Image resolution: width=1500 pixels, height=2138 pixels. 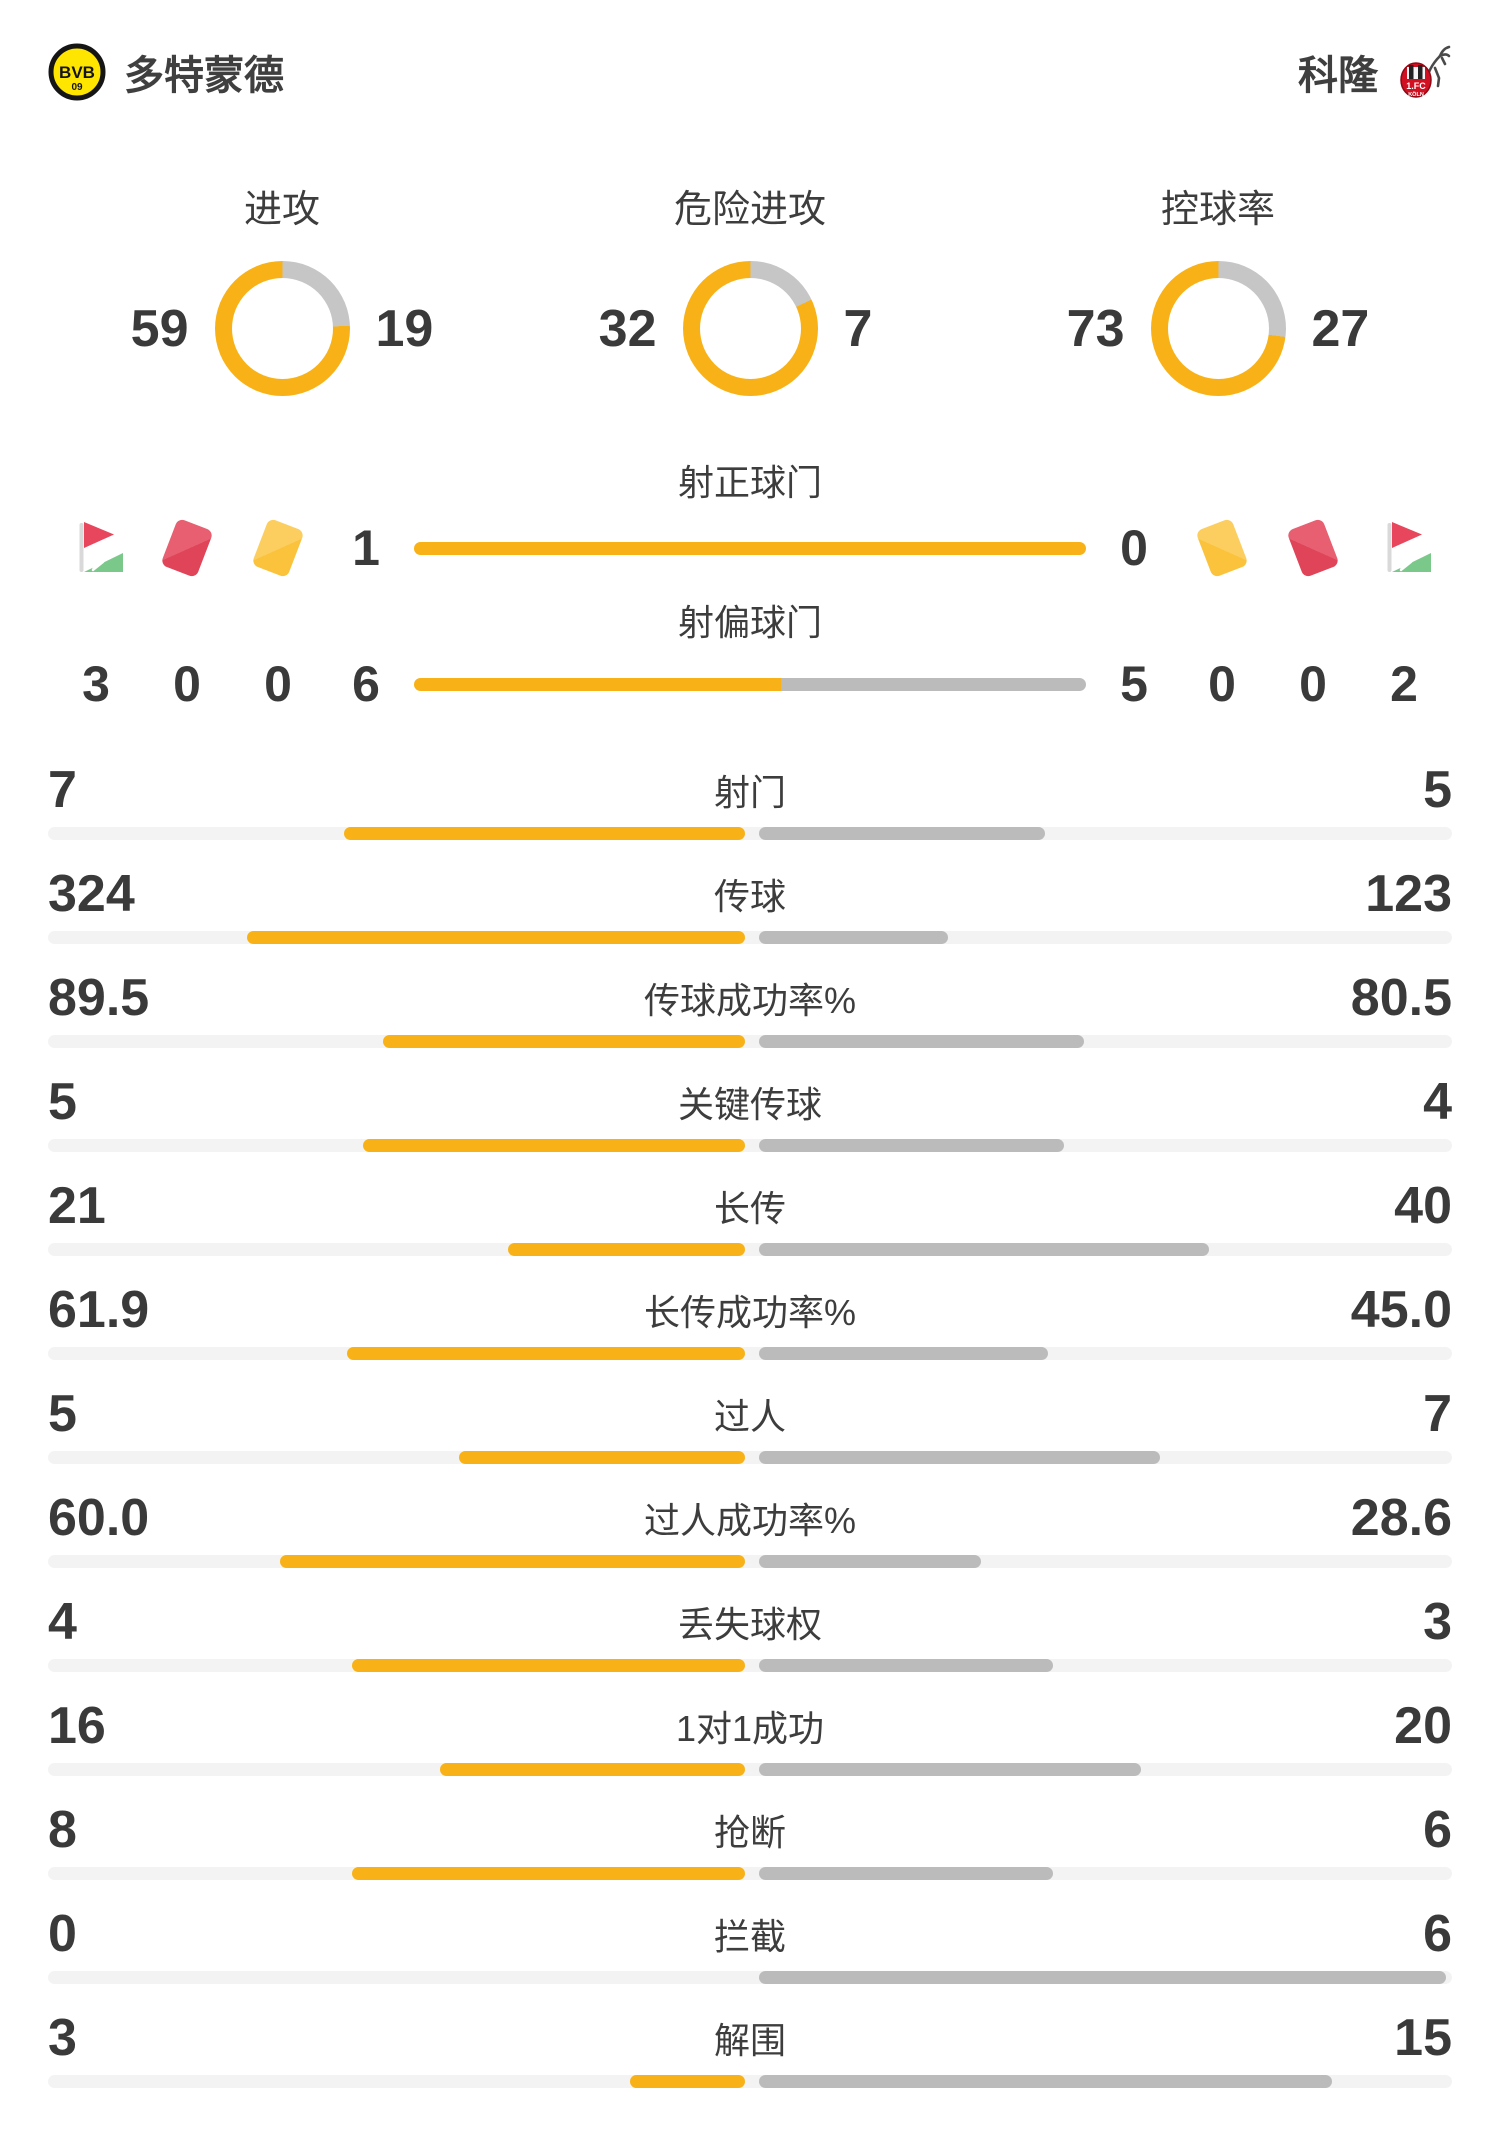 I want to click on donut-home-value: 59, so click(x=159, y=328).